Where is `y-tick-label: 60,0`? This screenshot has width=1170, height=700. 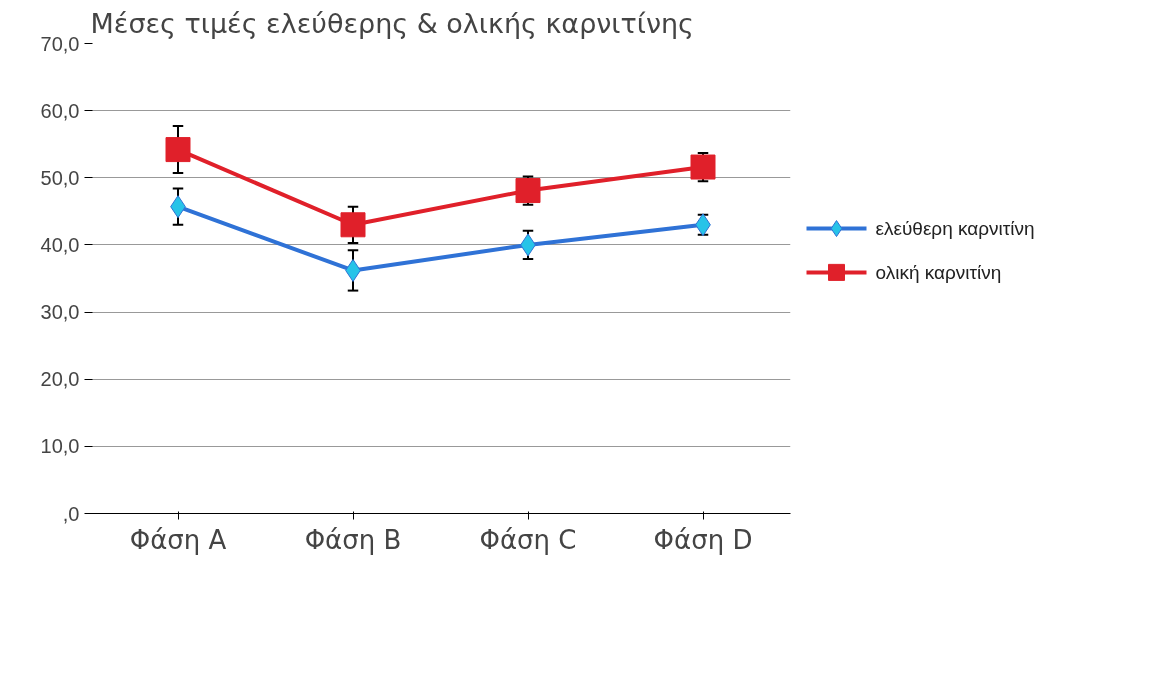 y-tick-label: 60,0 is located at coordinates (60, 110).